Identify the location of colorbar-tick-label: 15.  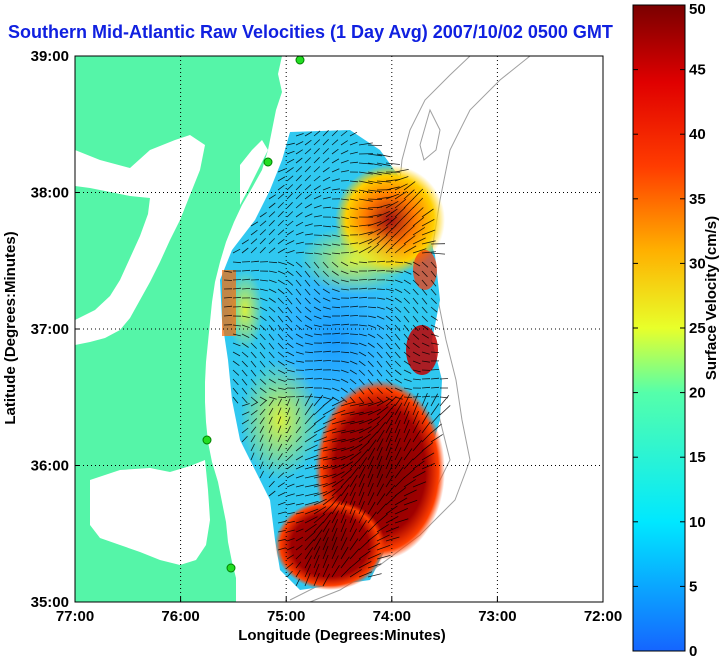
(697, 457).